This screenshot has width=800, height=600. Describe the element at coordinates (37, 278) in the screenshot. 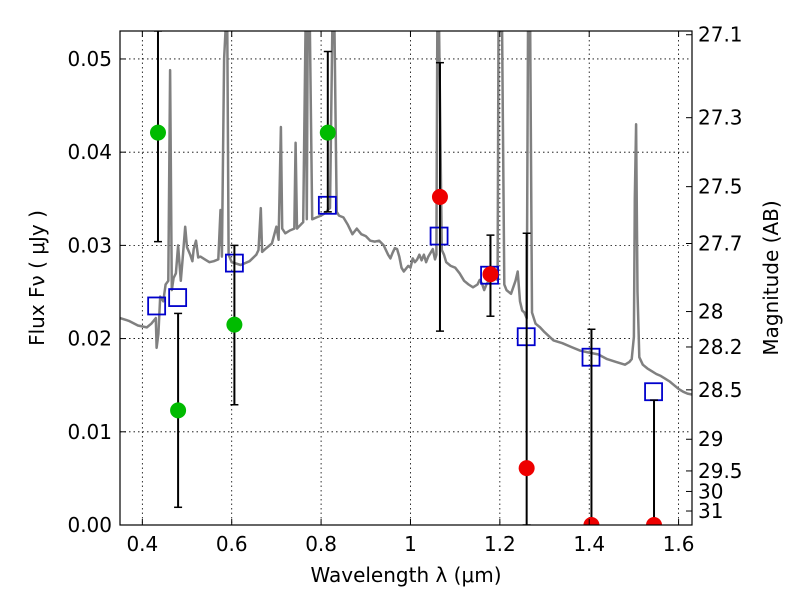

I see `y-axis-title: Flux Fν ( μJy )` at that location.